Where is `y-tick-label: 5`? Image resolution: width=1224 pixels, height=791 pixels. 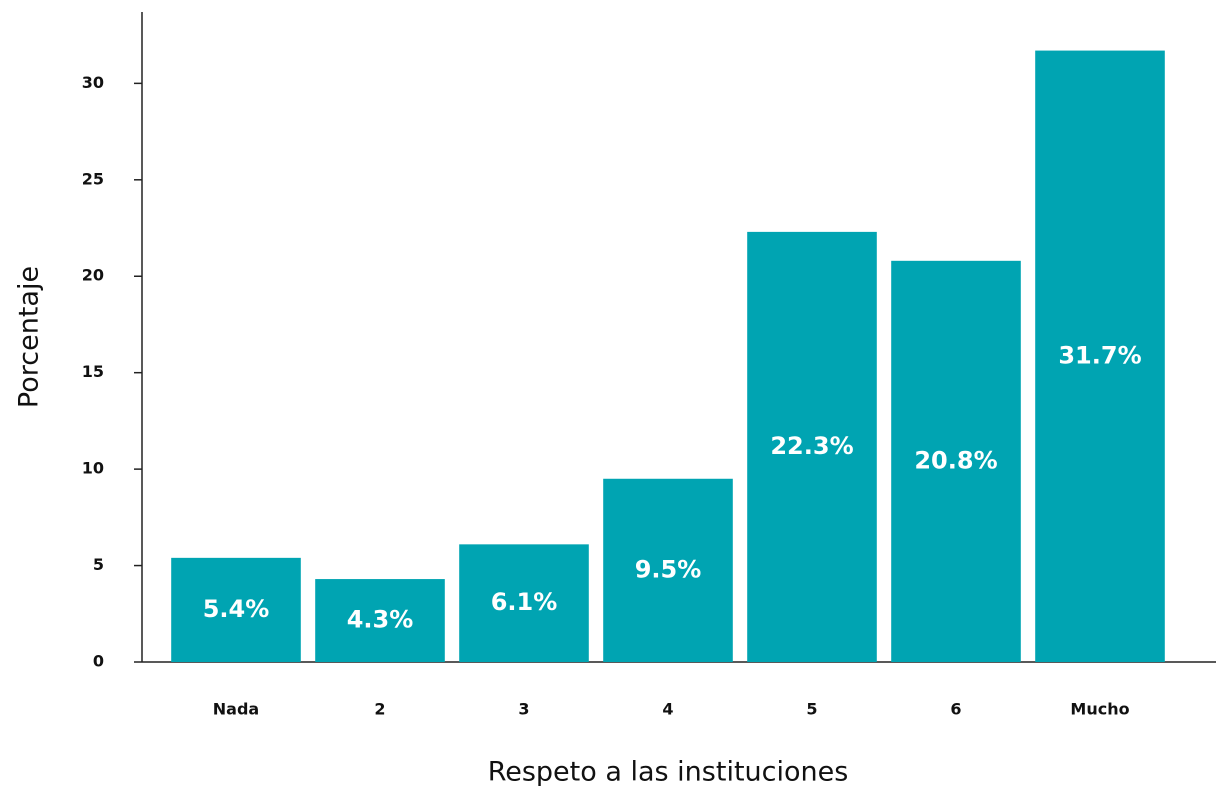
y-tick-label: 5 is located at coordinates (98, 564).